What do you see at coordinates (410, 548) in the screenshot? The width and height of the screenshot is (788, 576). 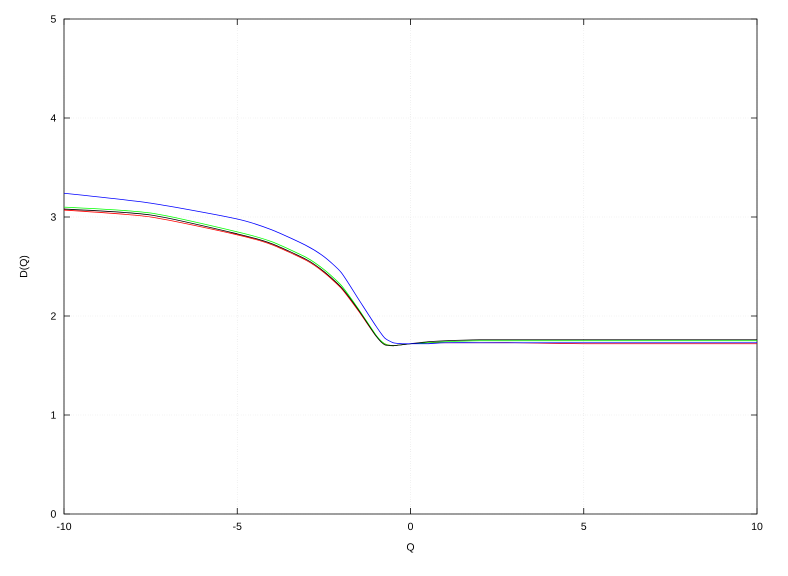 I see `x-axis-title: Q` at bounding box center [410, 548].